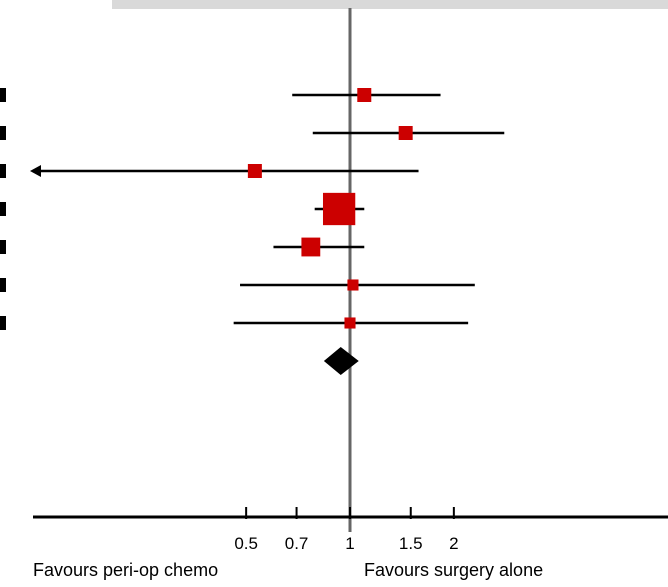 The image size is (668, 587). Describe the element at coordinates (349, 543) in the screenshot. I see `x-tick-label: 1` at that location.